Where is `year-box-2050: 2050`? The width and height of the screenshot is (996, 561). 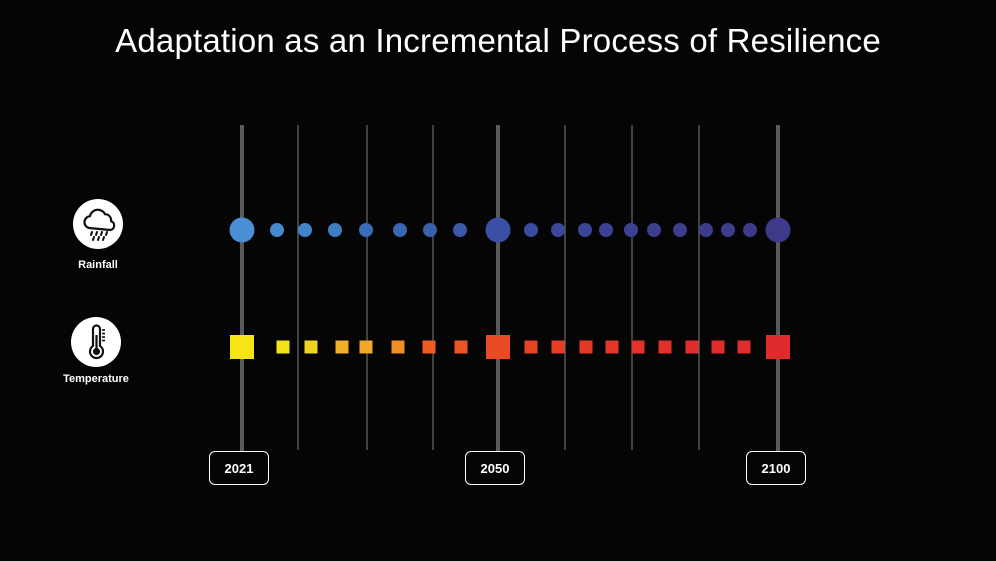 year-box-2050: 2050 is located at coordinates (495, 468).